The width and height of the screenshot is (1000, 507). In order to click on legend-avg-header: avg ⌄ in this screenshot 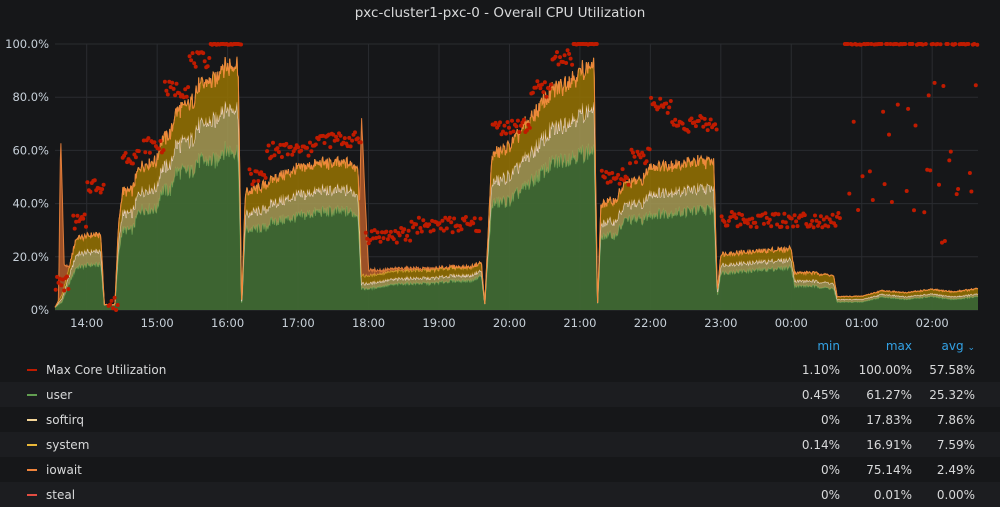, I will do `click(958, 346)`.